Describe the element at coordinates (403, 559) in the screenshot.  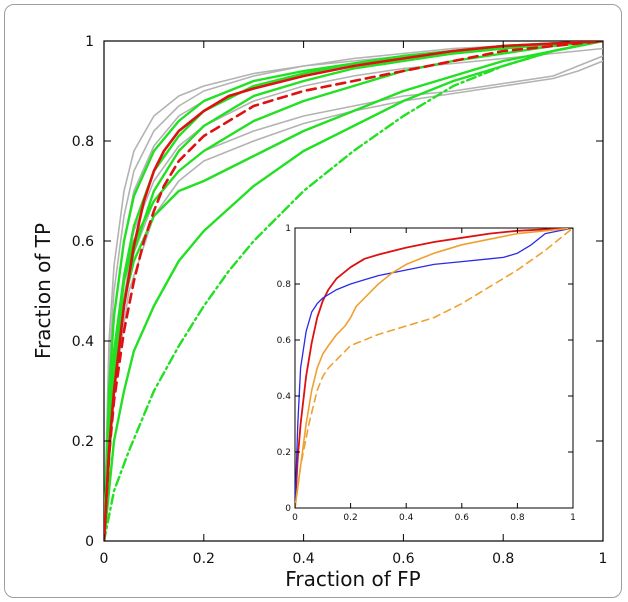
I see `main-x-tick-label: 0.6` at that location.